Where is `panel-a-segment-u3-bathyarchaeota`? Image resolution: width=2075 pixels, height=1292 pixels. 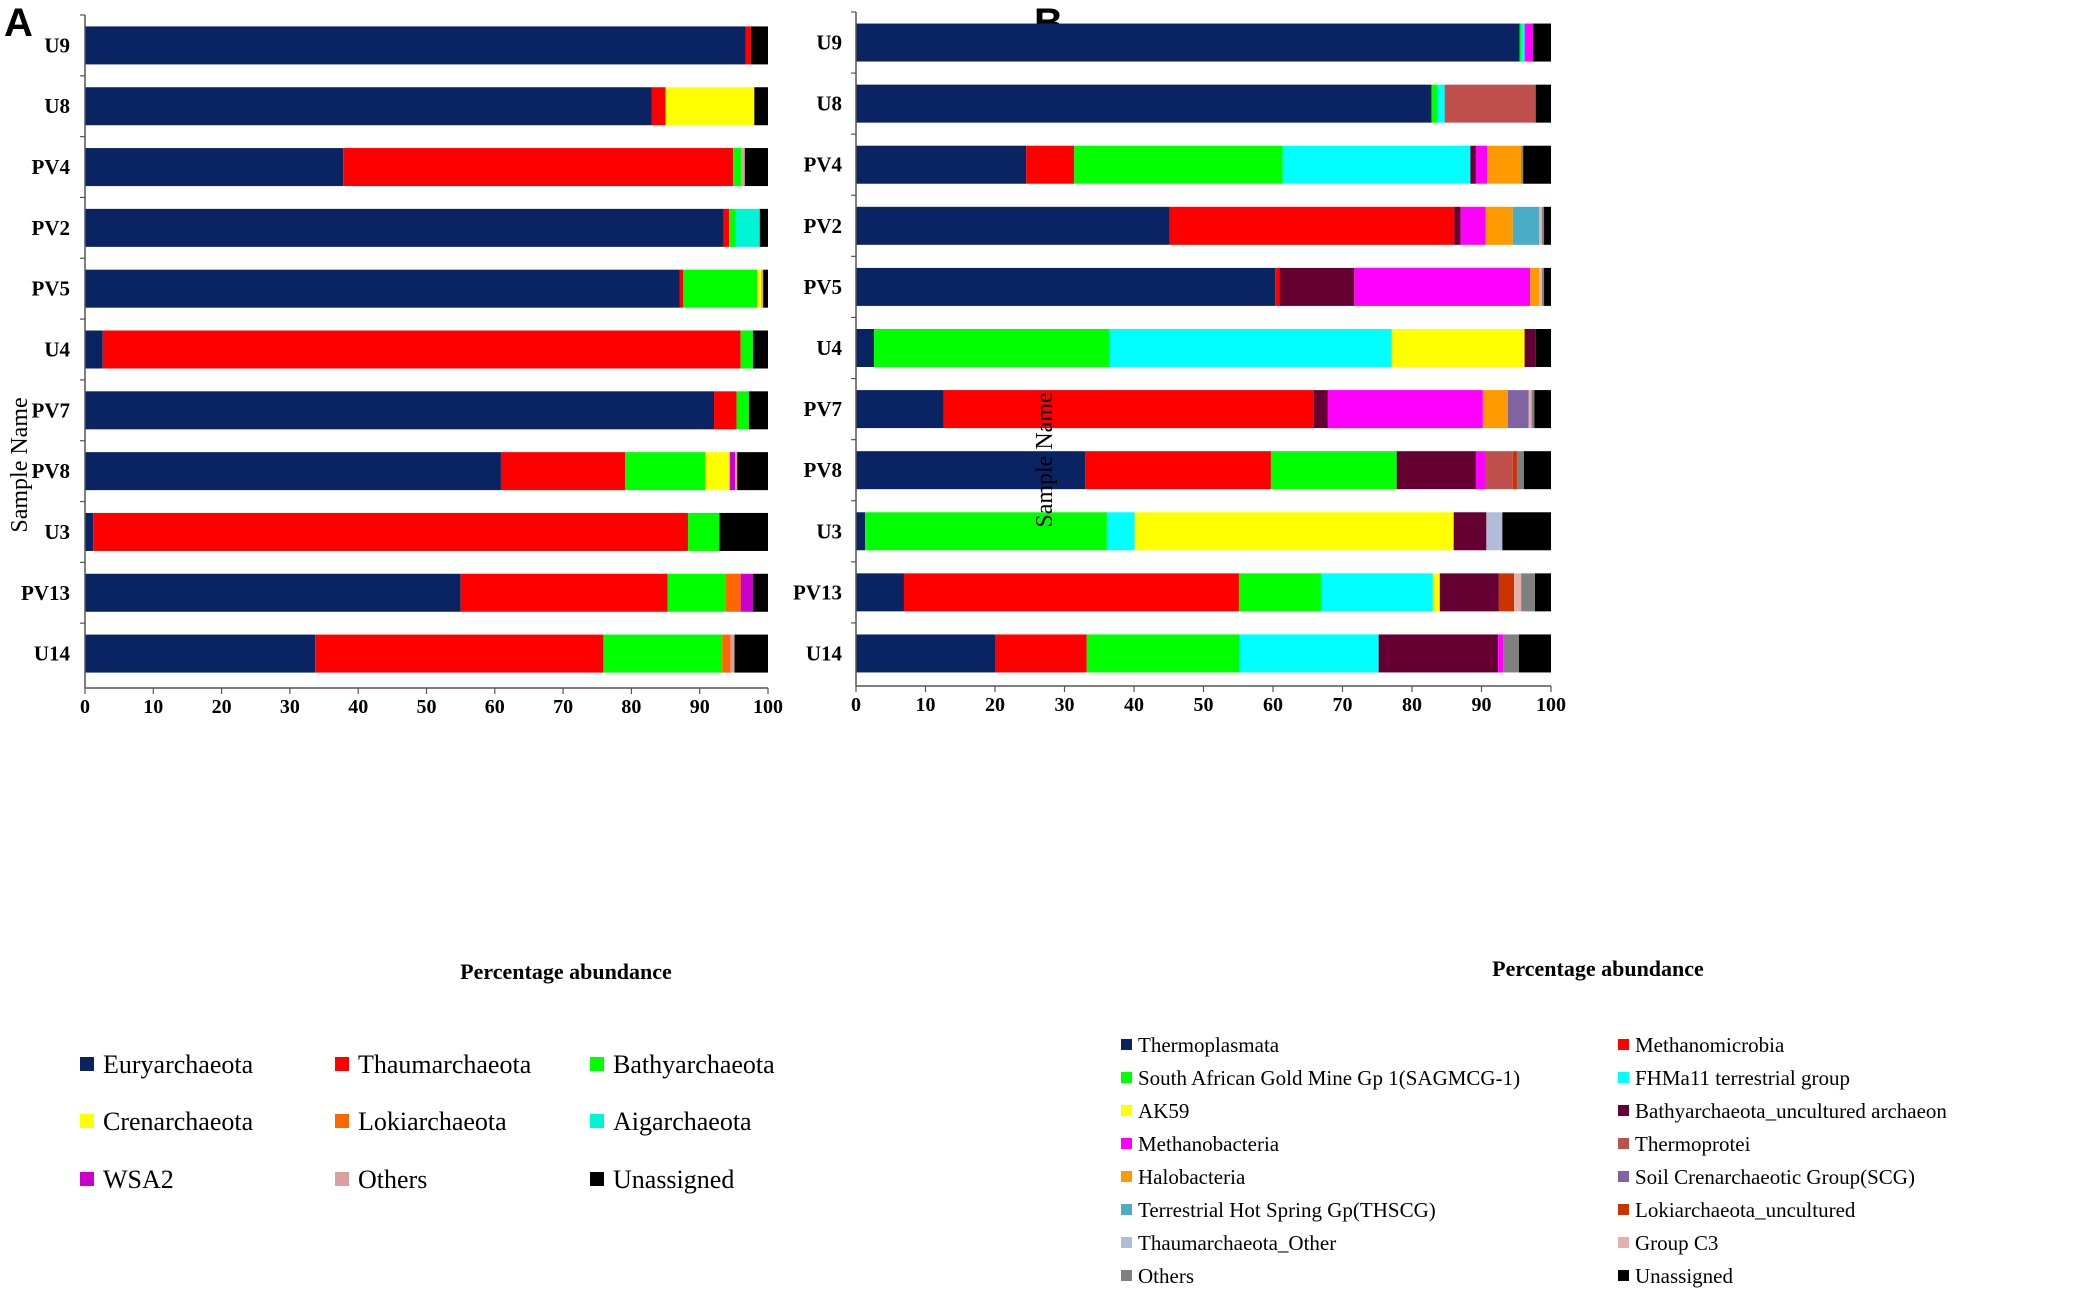 panel-a-segment-u3-bathyarchaeota is located at coordinates (704, 531).